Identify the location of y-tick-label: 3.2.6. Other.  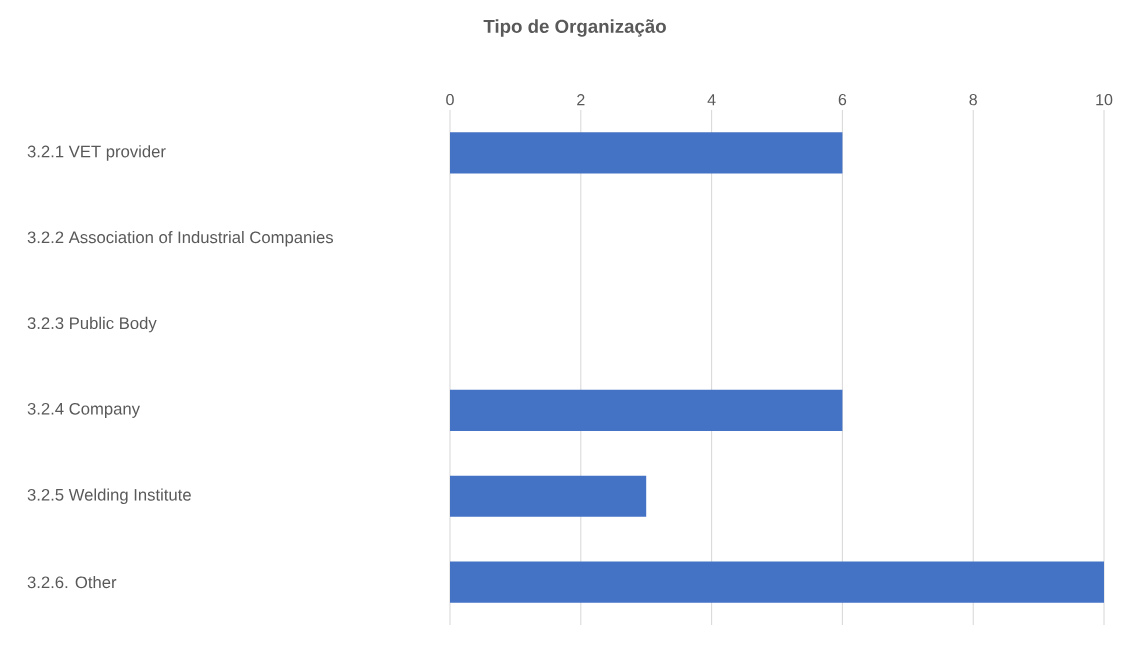
(72, 582).